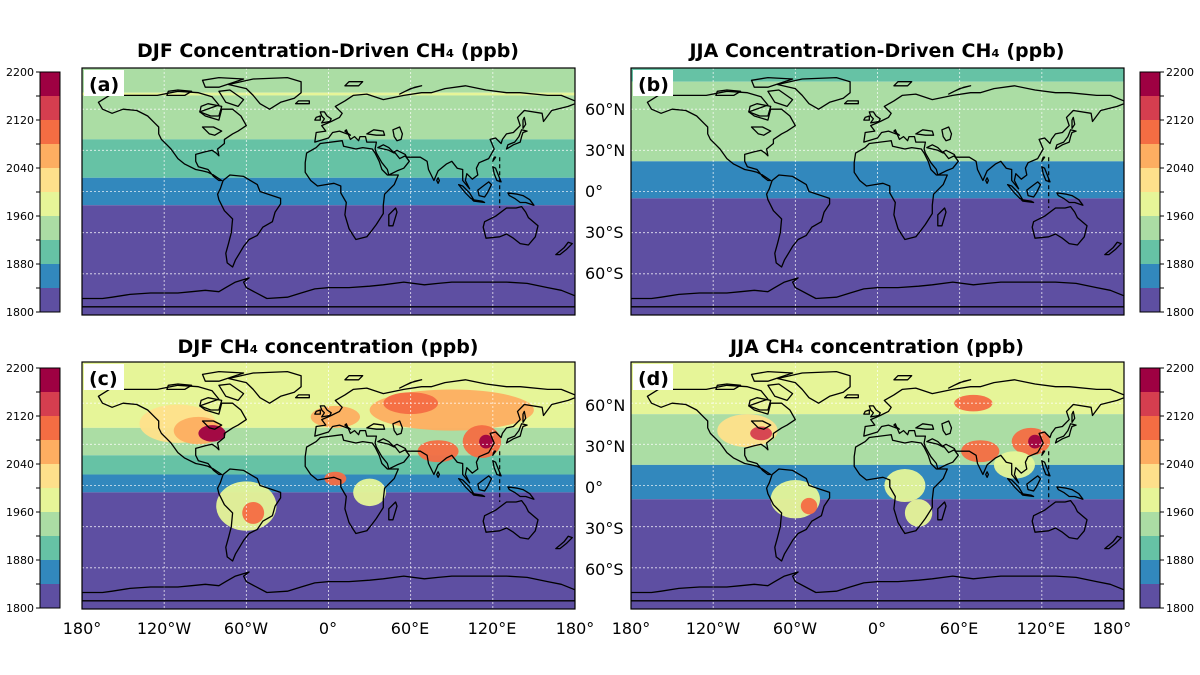 The width and height of the screenshot is (1200, 675). I want to click on panel-c-label: (c), so click(103, 379).